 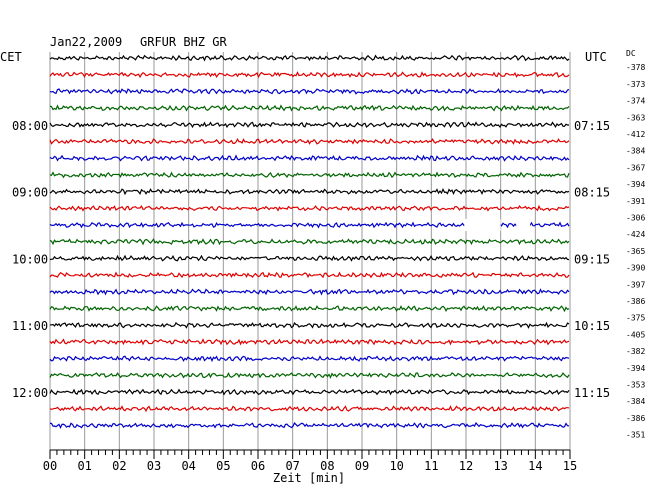 What do you see at coordinates (635, 134) in the screenshot?
I see `dc-value: -412` at bounding box center [635, 134].